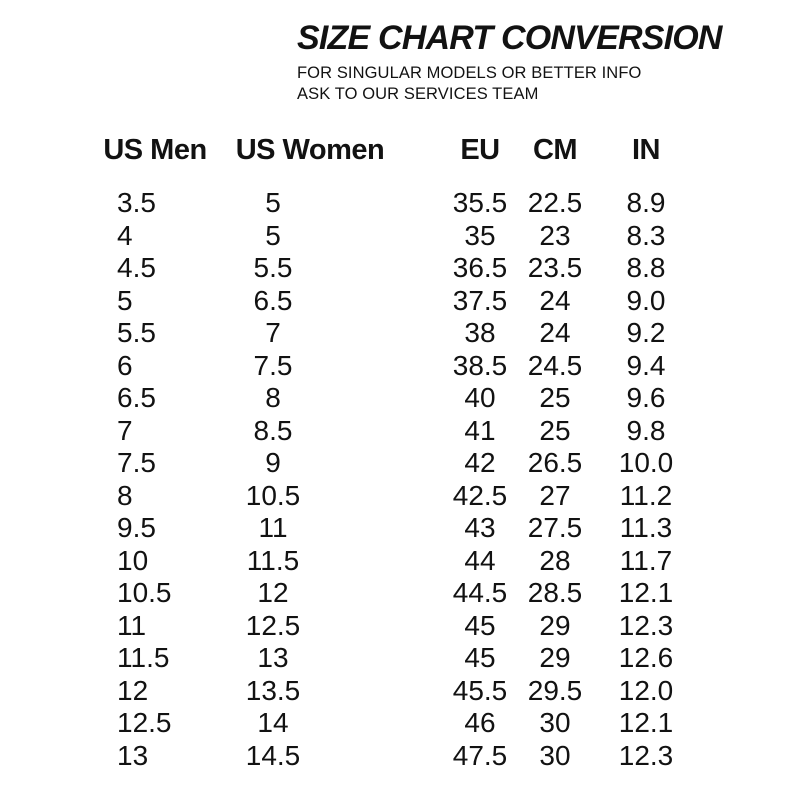 Image resolution: width=800 pixels, height=800 pixels. What do you see at coordinates (273, 495) in the screenshot?
I see `cell-us-women: 10.5` at bounding box center [273, 495].